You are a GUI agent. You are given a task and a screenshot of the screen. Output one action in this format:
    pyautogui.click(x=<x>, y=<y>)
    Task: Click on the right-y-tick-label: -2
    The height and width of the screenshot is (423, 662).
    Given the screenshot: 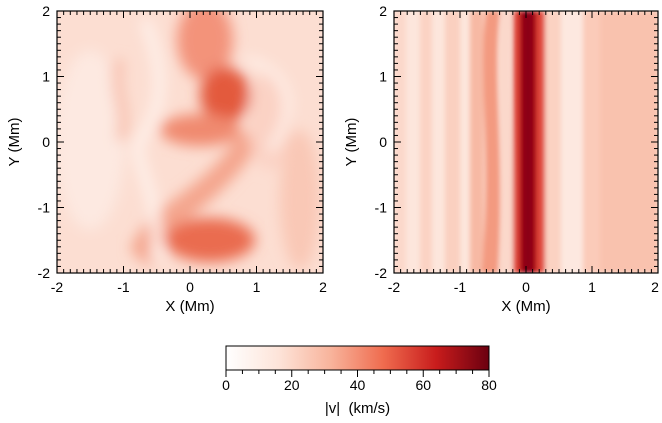 What is the action you would take?
    pyautogui.click(x=381, y=273)
    